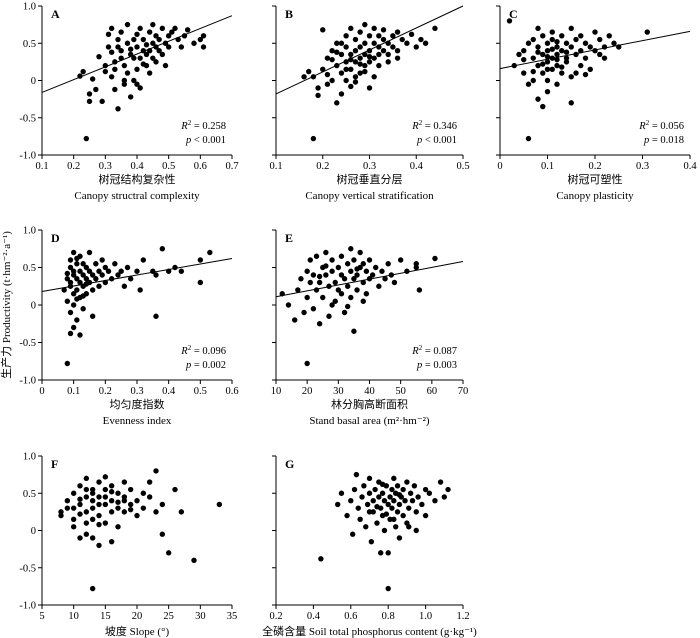 Image resolution: width=700 pixels, height=638 pixels. Describe the element at coordinates (642, 166) in the screenshot. I see `x-tick-label: 0.3` at that location.